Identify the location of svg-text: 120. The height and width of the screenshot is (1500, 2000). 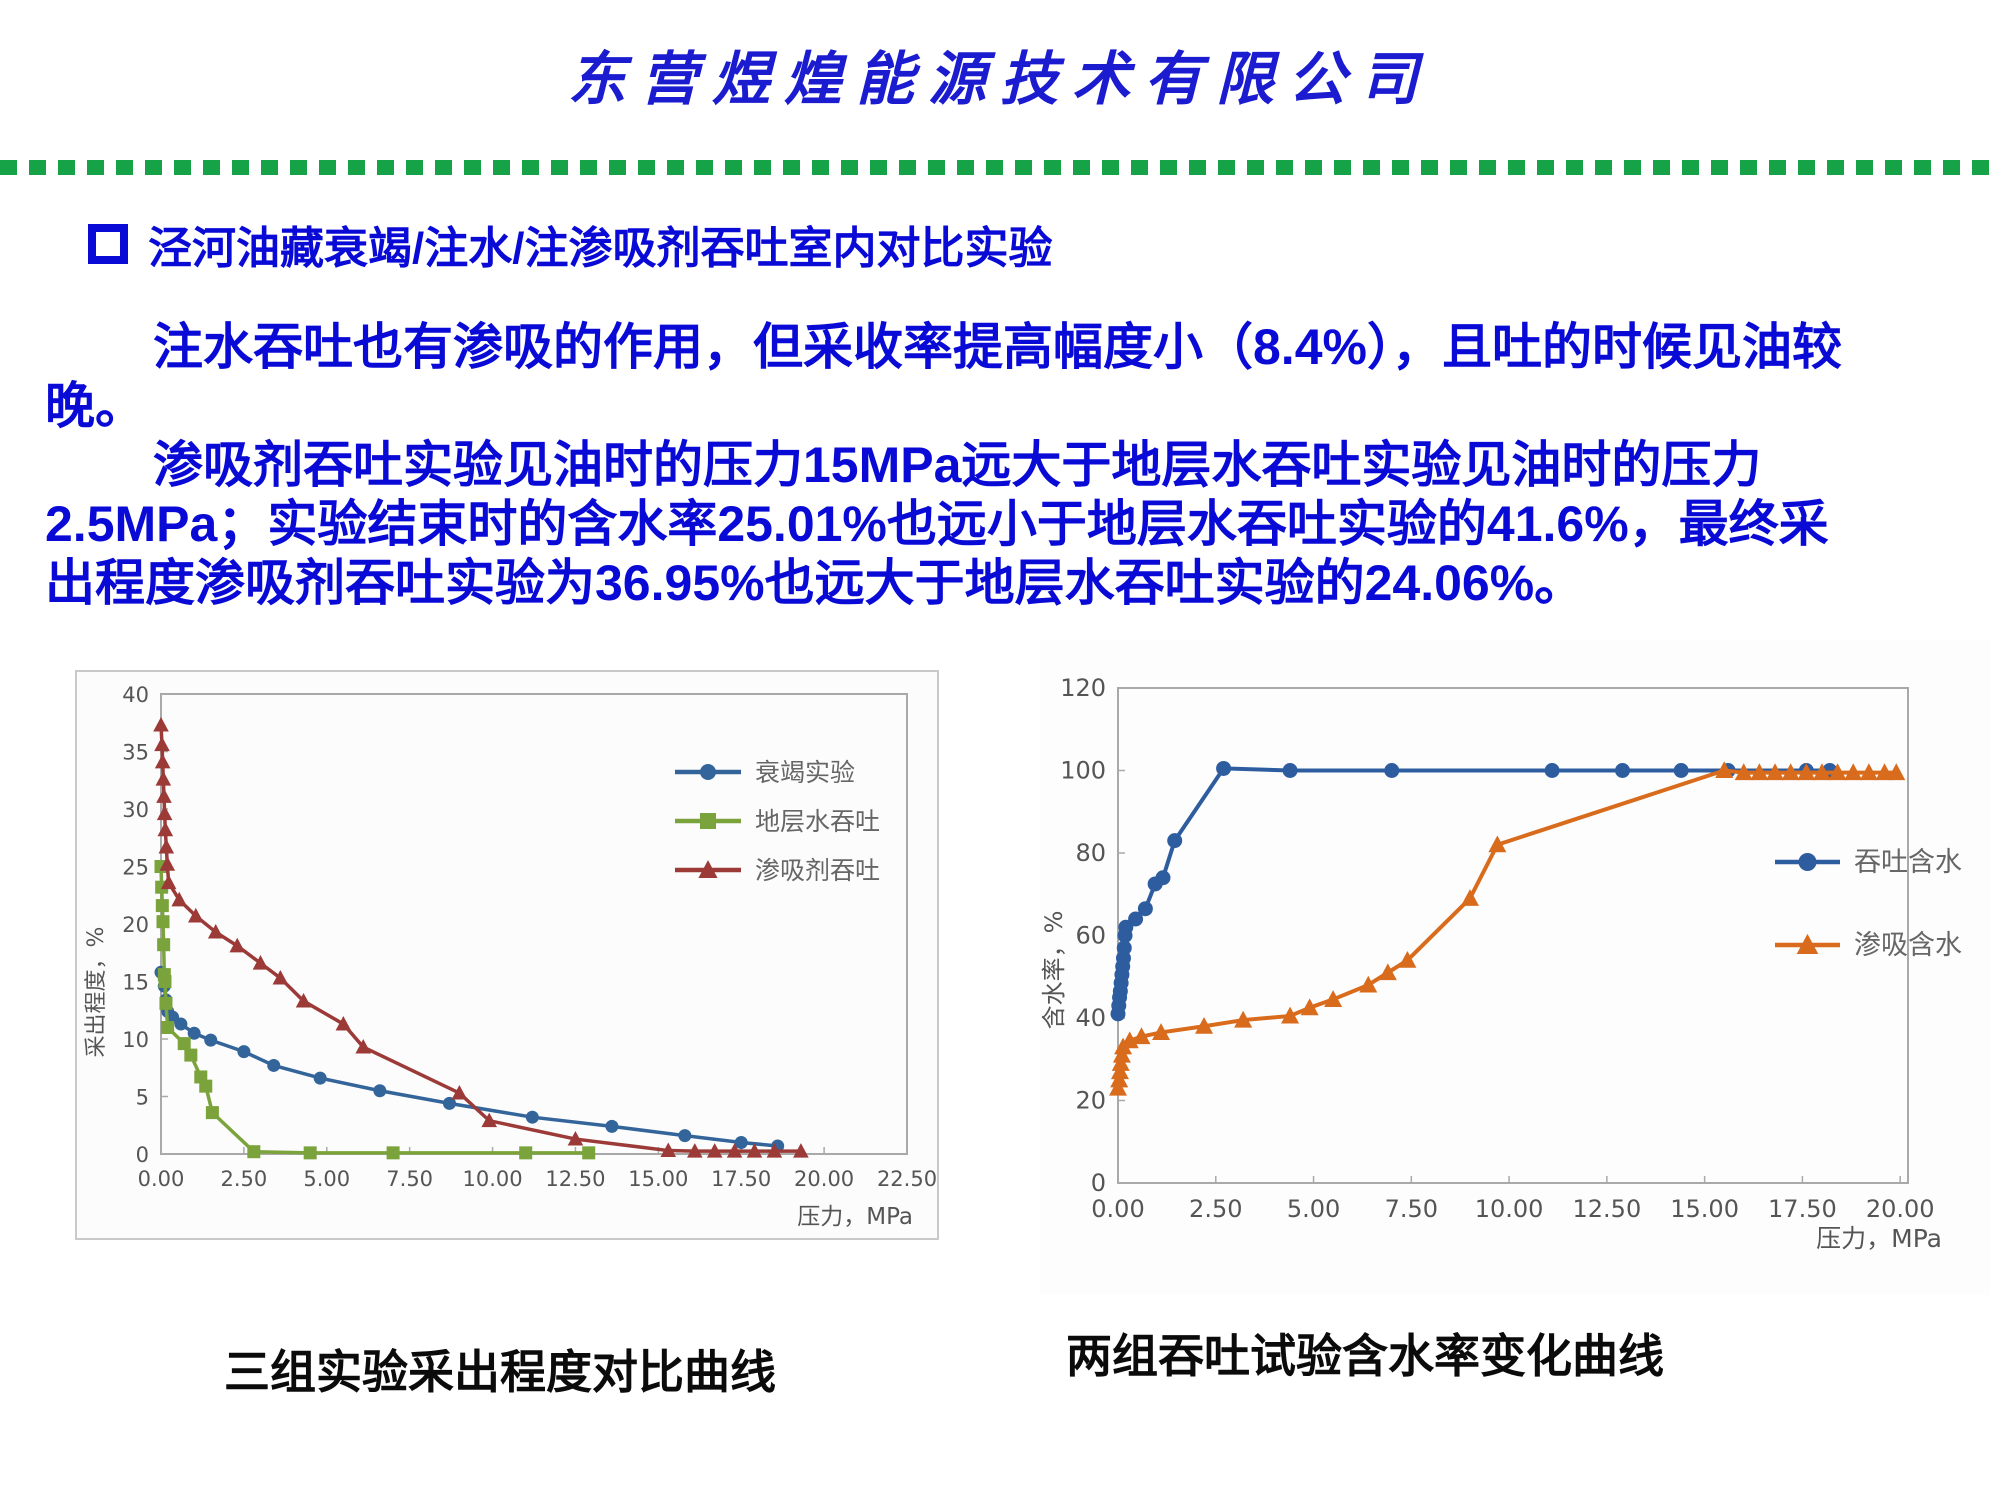
(1083, 688).